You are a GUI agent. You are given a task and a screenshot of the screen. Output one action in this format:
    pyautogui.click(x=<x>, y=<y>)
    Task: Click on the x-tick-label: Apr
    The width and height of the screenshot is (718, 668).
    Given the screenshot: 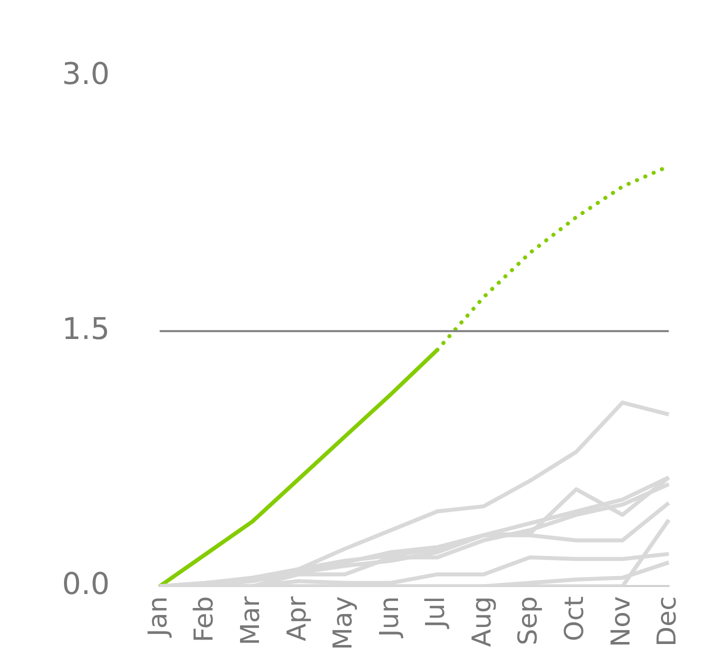 What is the action you would take?
    pyautogui.click(x=297, y=619)
    